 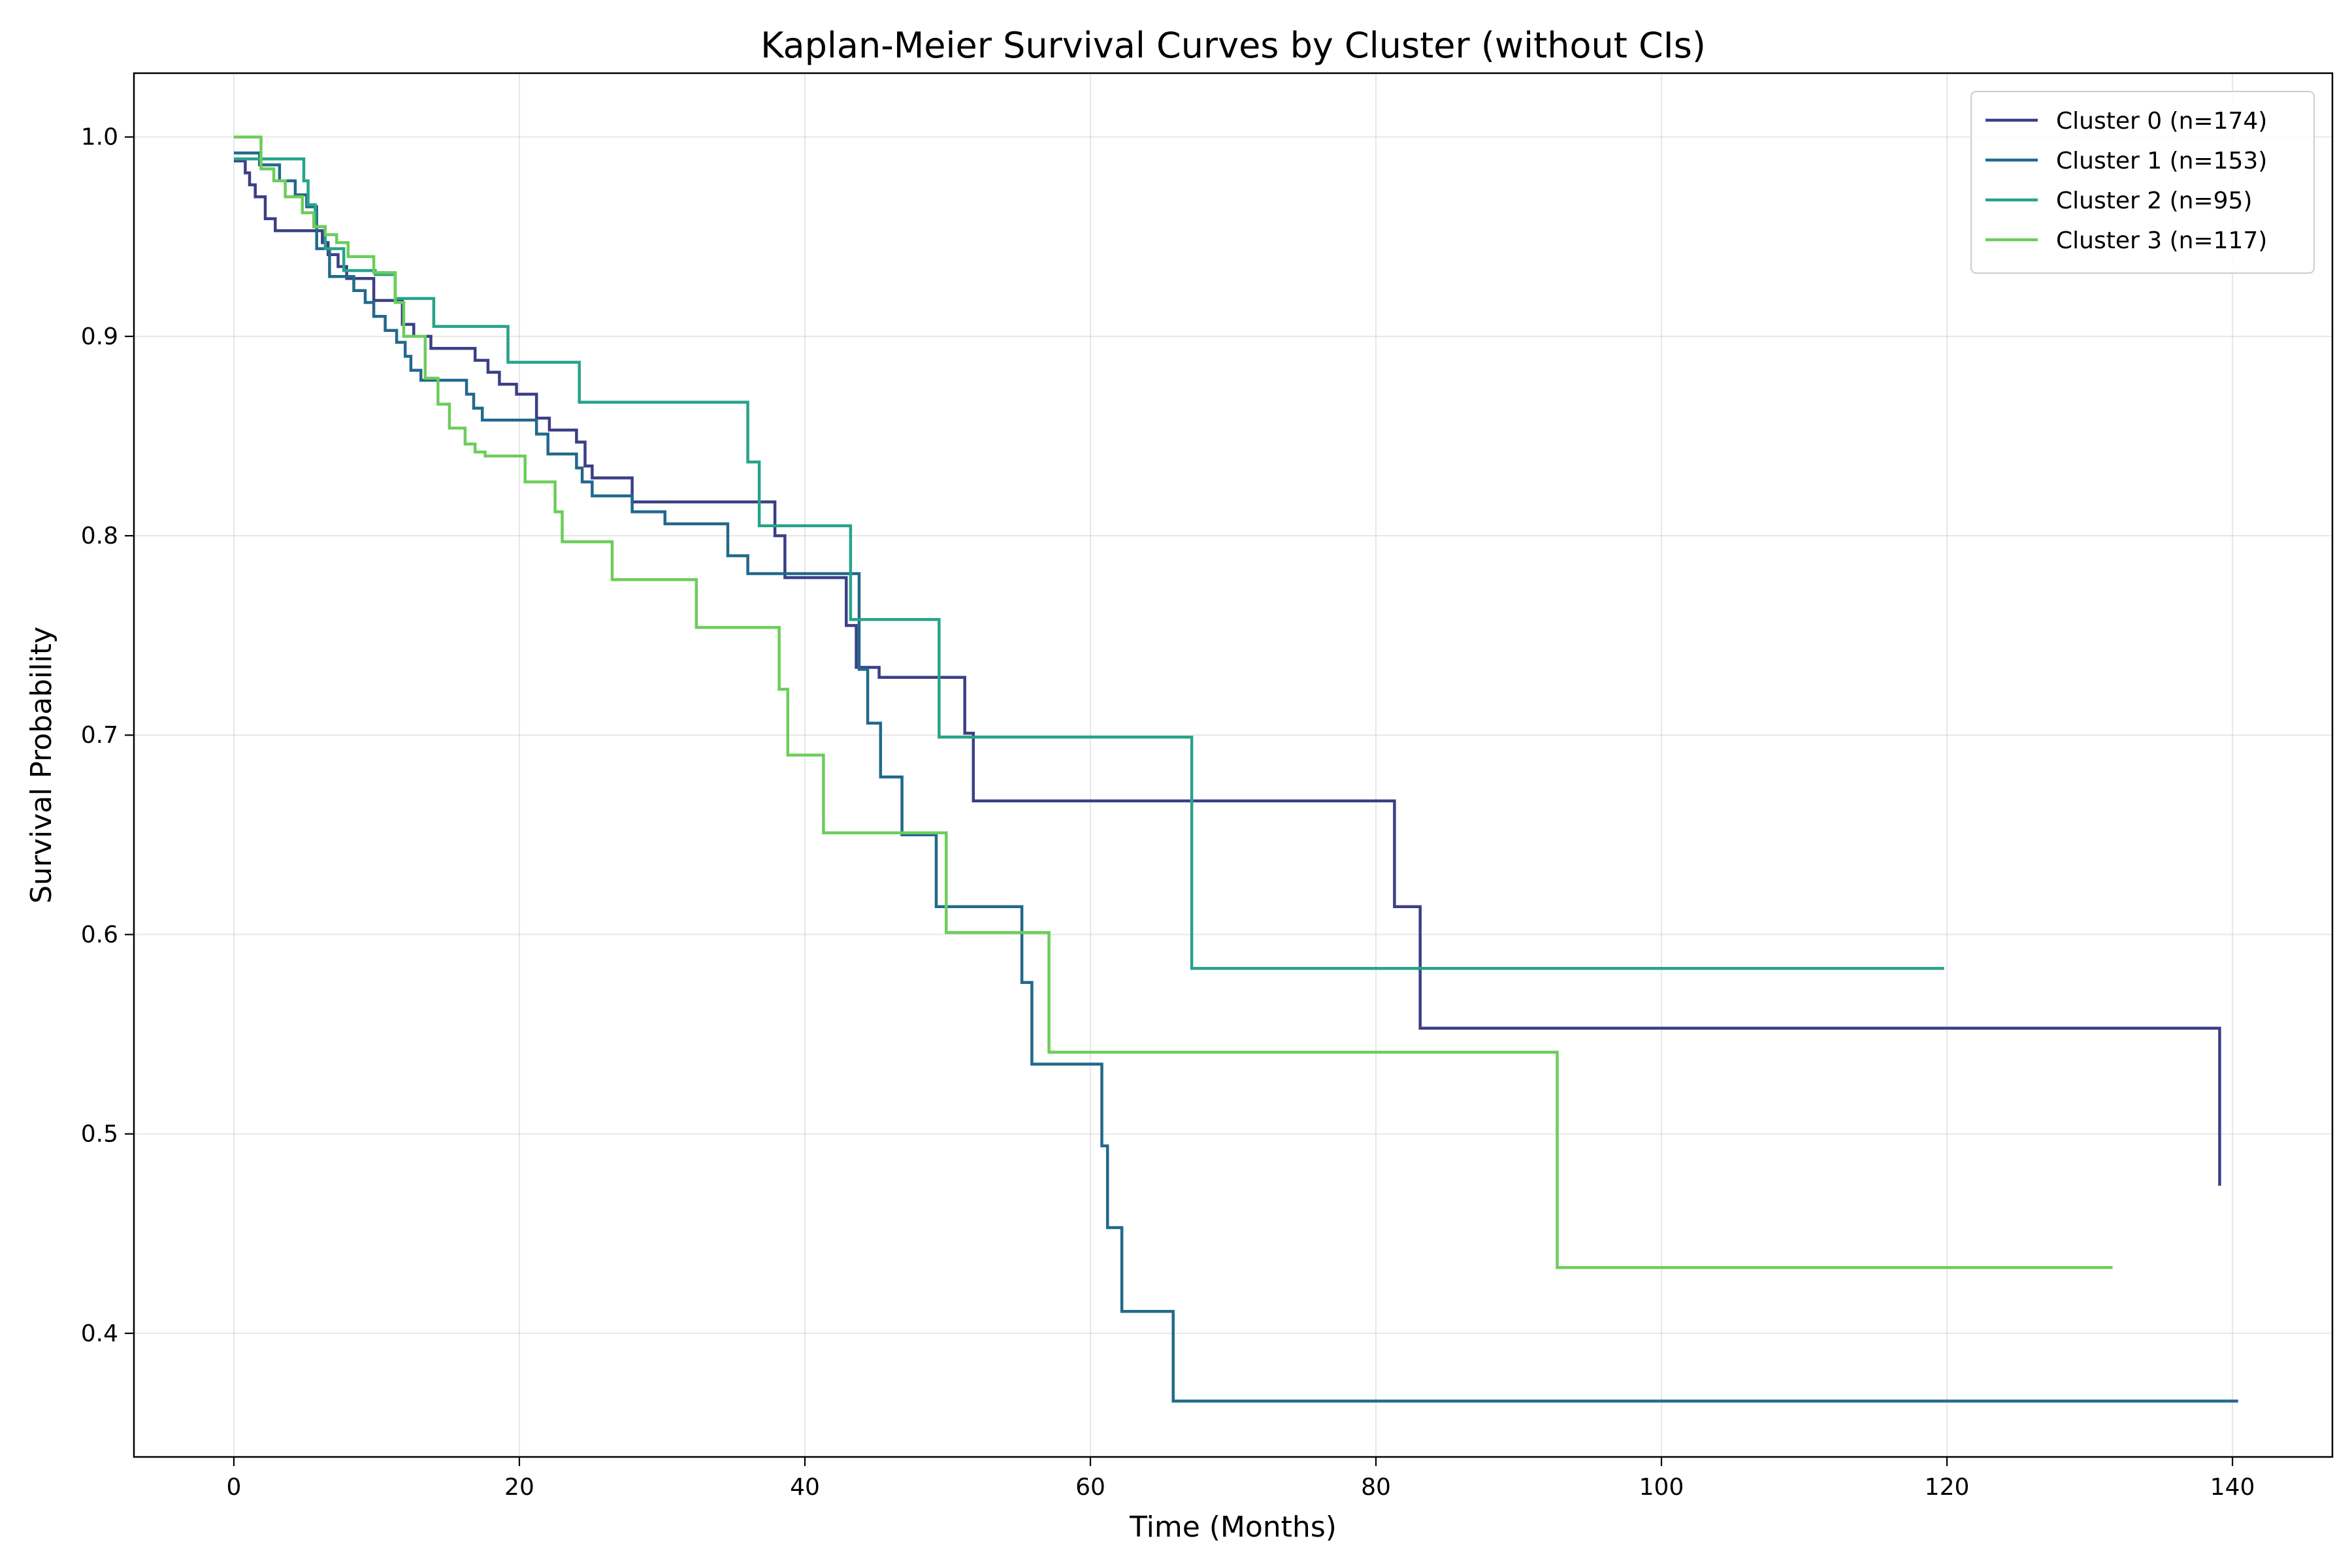 What do you see at coordinates (805, 1487) in the screenshot?
I see `x-tick-label: 40` at bounding box center [805, 1487].